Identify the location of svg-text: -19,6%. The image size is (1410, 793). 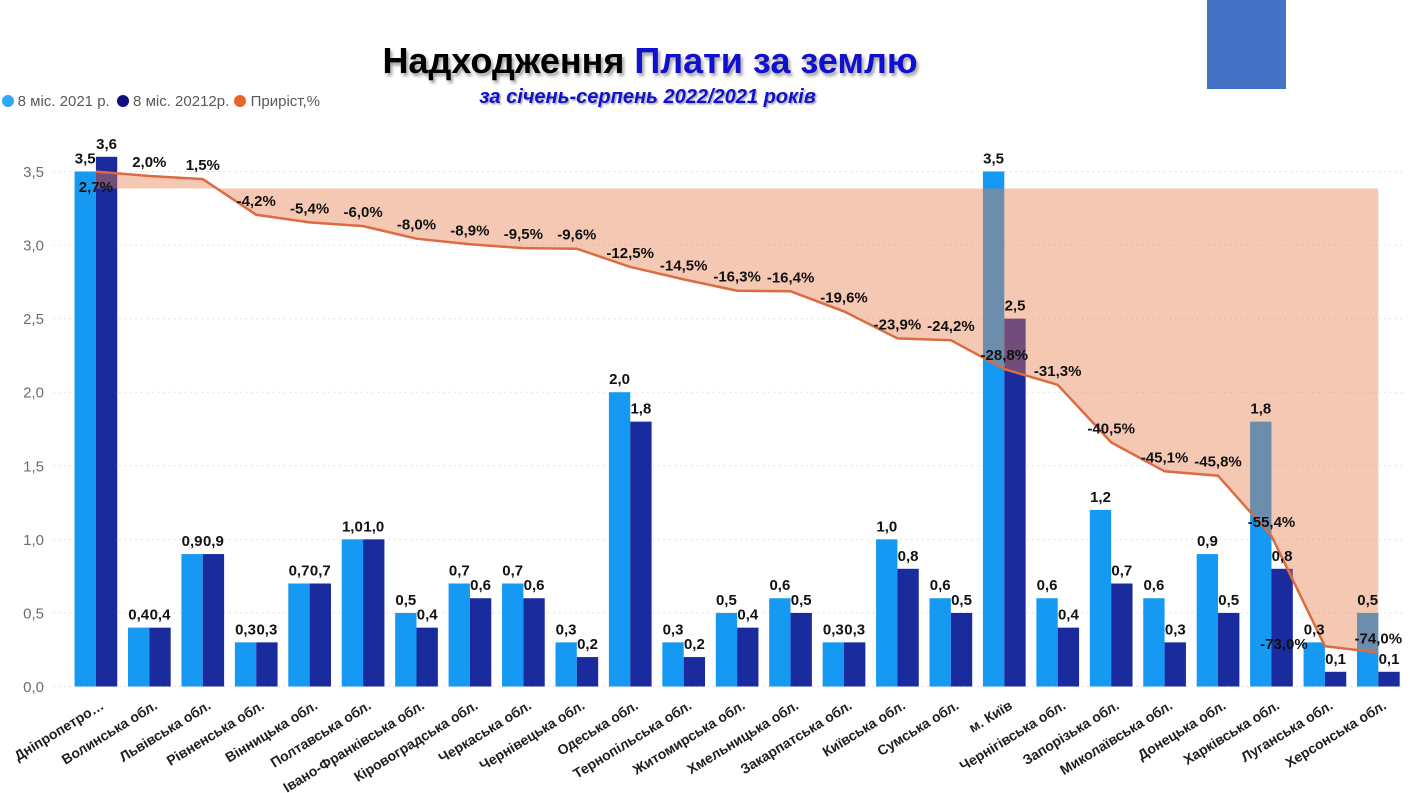
(844, 297).